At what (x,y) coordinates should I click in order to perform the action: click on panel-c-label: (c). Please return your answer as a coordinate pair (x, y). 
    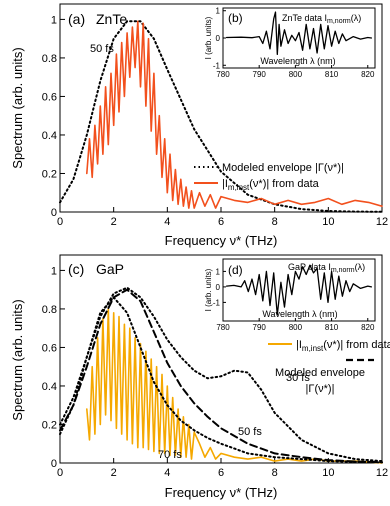
    Looking at the image, I should click on (76, 269).